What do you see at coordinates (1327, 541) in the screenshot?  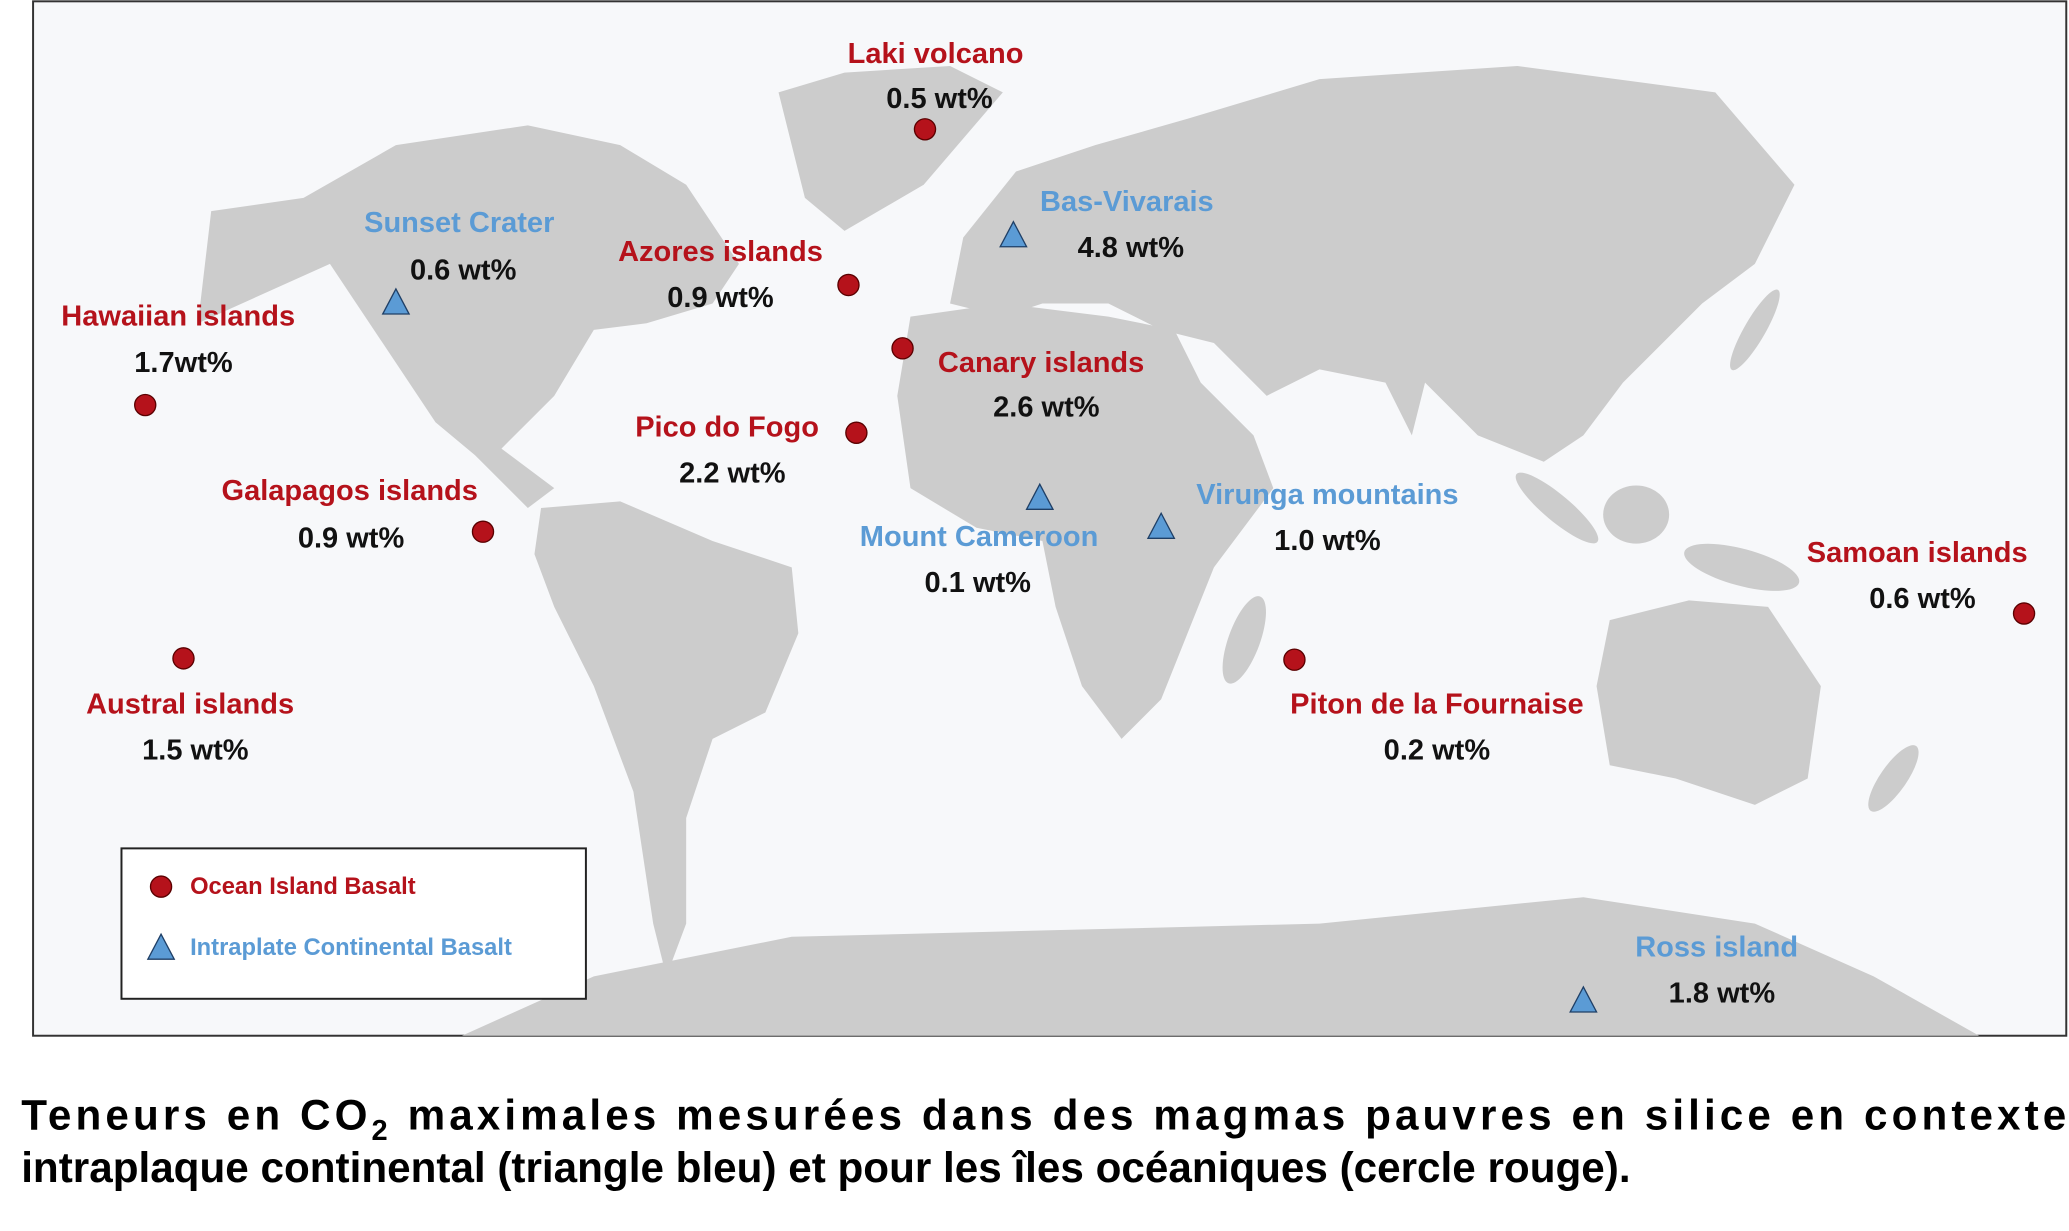 I see `site-co2-value: 1.0 wt%` at bounding box center [1327, 541].